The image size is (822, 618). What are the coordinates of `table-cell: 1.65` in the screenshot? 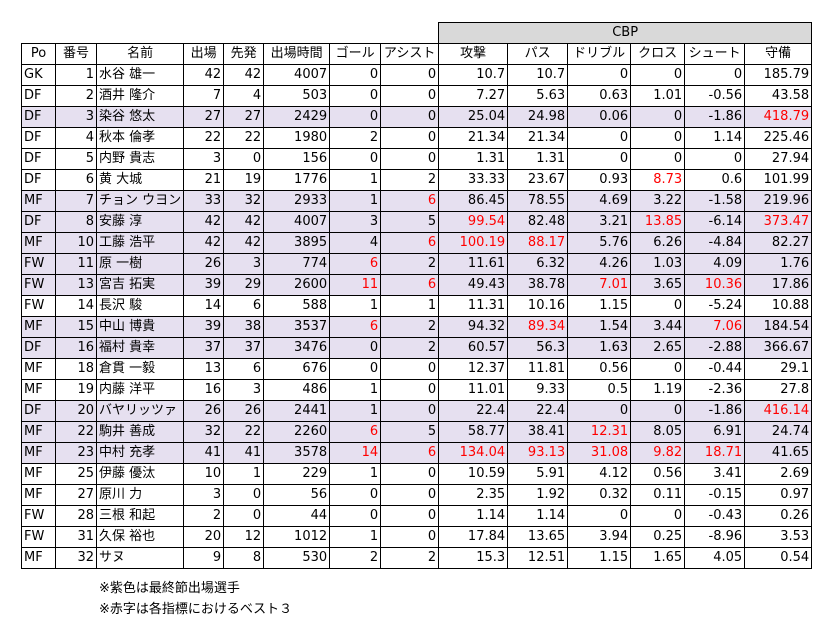 It's located at (658, 558).